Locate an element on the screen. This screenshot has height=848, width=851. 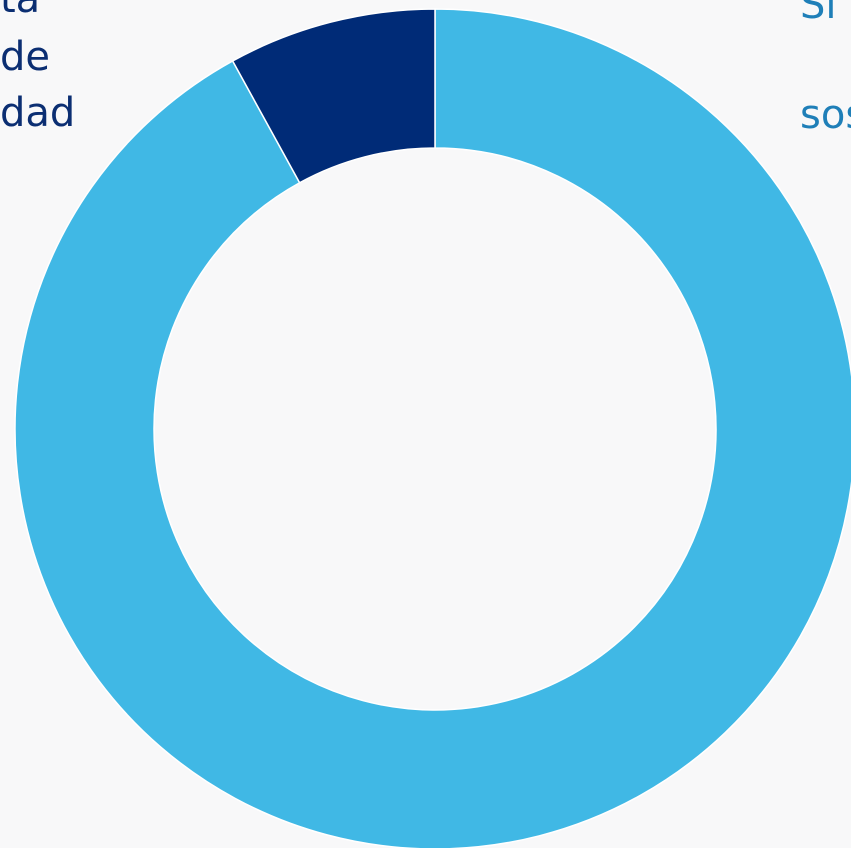
segment-label: Si ( is located at coordinates (825, 14).